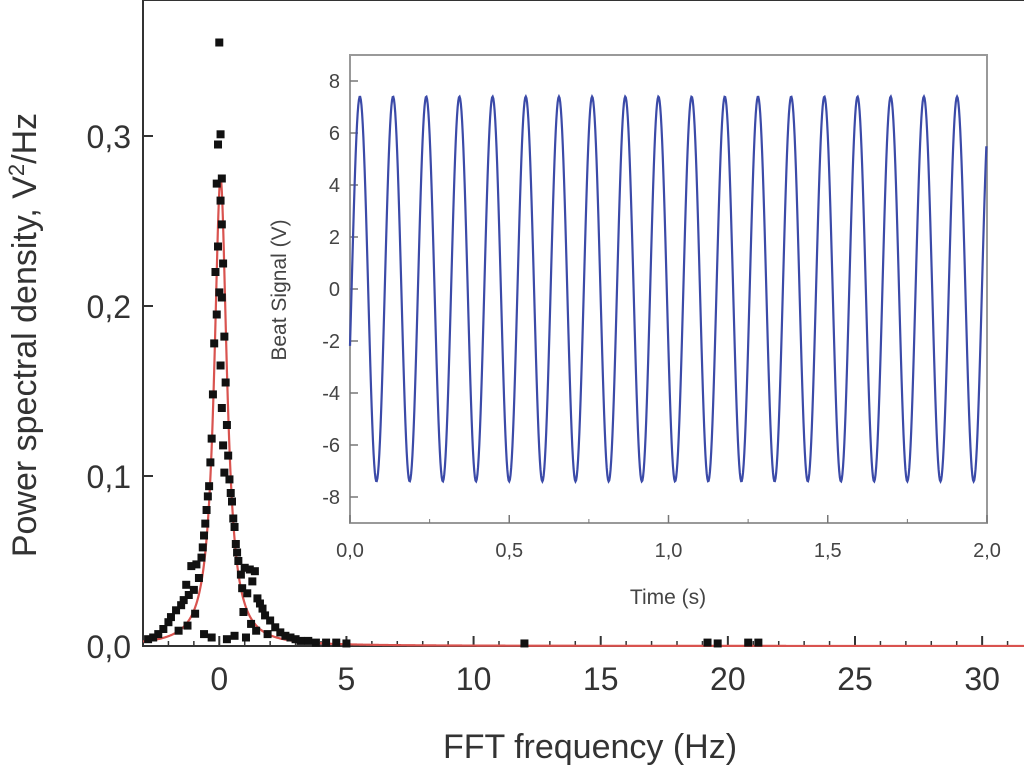 This screenshot has height=773, width=1024. I want to click on main-x-tick-label: 10, so click(474, 679).